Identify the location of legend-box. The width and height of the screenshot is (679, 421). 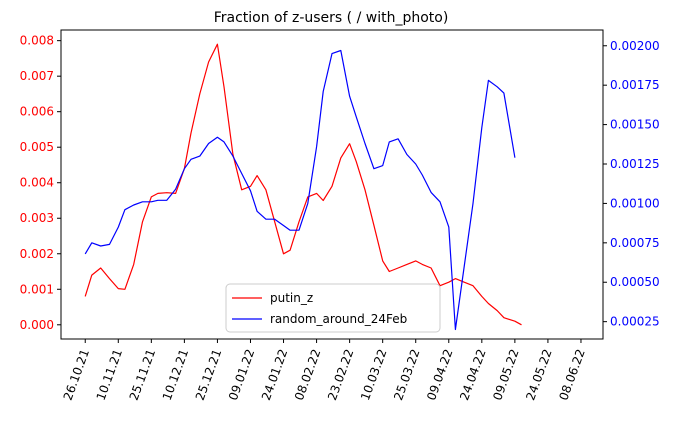
(333, 308).